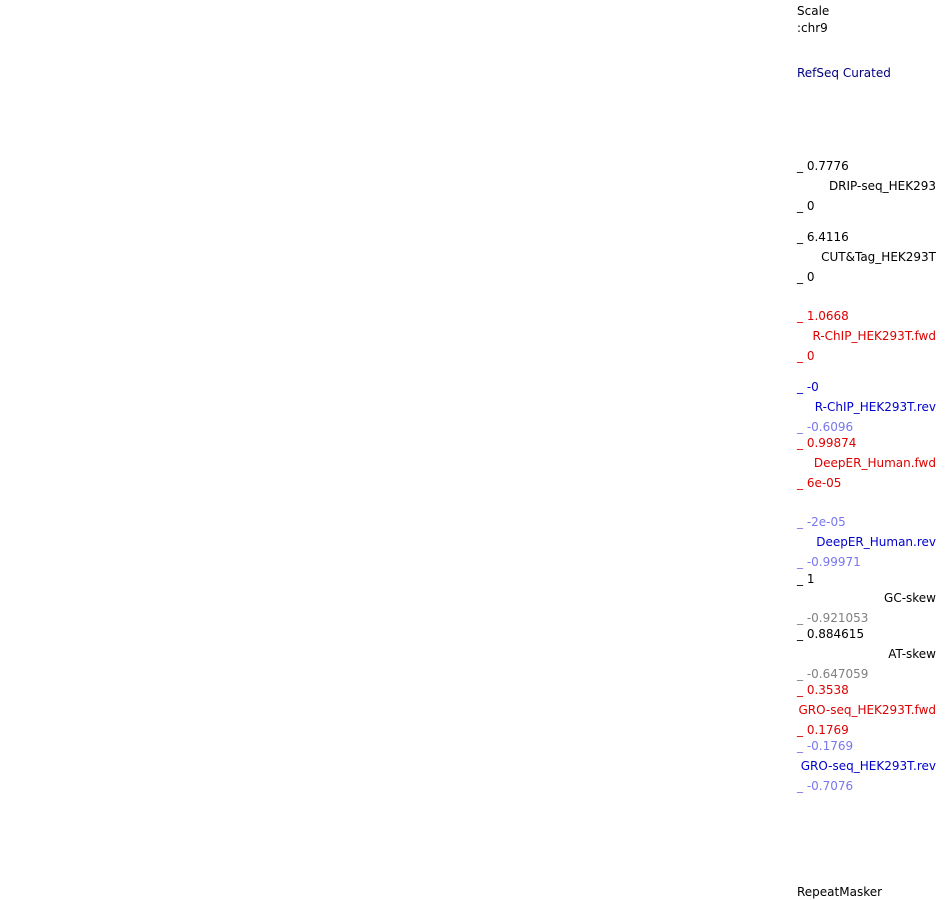  What do you see at coordinates (878, 257) in the screenshot?
I see `cut-tag-track-label: CUT&Tag_HEK293T` at bounding box center [878, 257].